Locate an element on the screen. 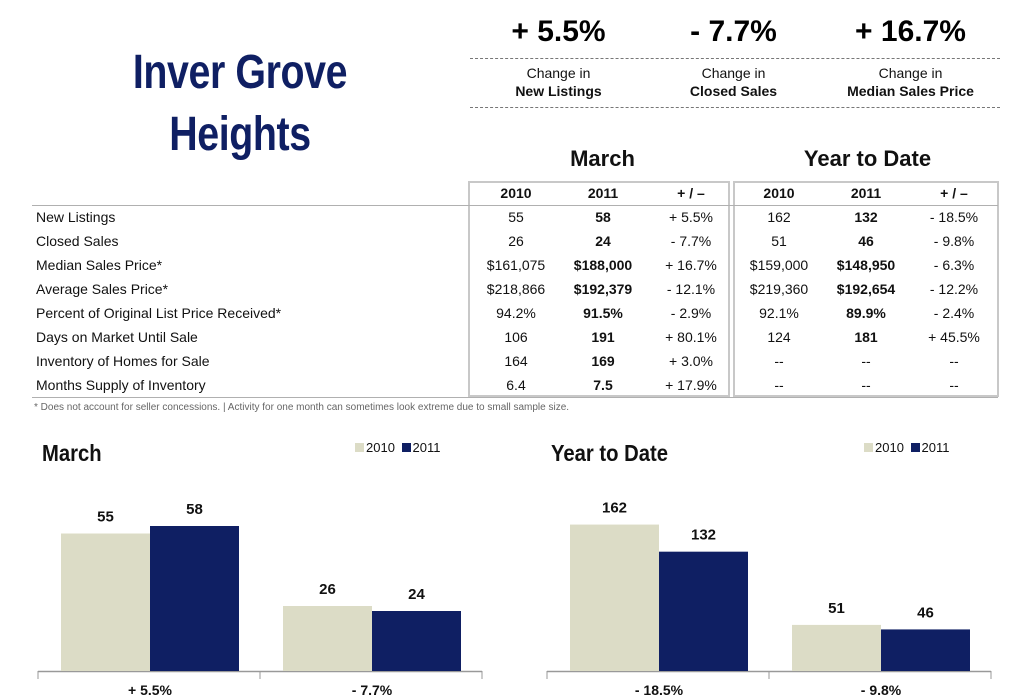  cell: 6.4 is located at coordinates (516, 385).